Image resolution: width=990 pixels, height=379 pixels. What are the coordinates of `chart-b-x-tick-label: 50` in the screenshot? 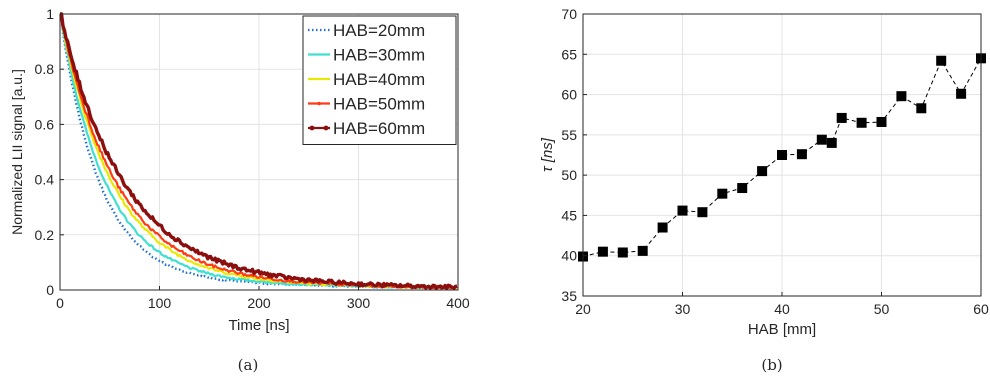 It's located at (882, 309).